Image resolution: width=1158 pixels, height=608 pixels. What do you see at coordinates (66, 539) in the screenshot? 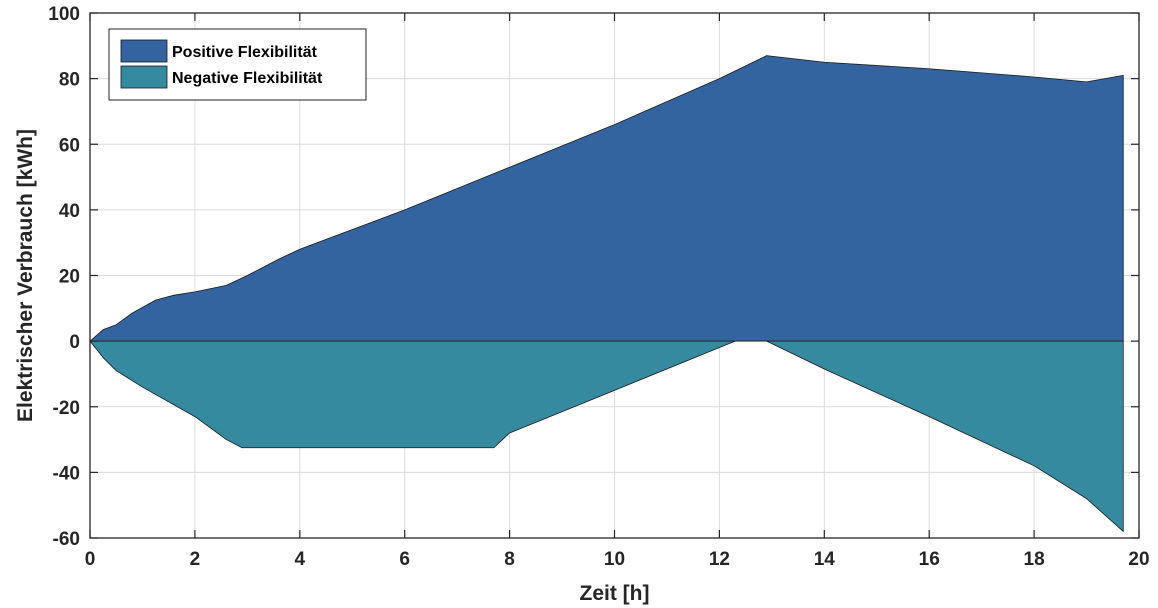
I see `y-tick-label: -60` at bounding box center [66, 539].